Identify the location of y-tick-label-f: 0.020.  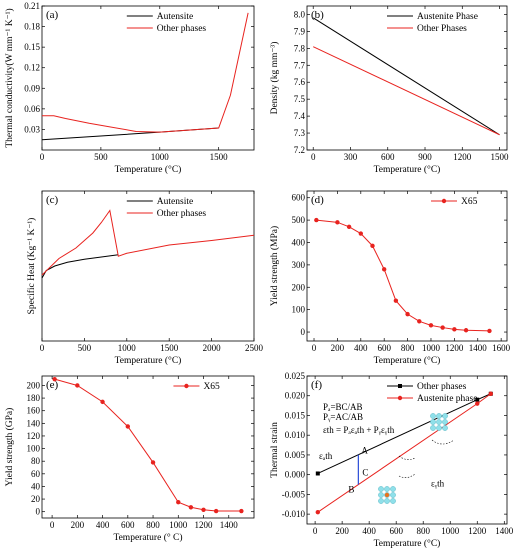
(295, 396).